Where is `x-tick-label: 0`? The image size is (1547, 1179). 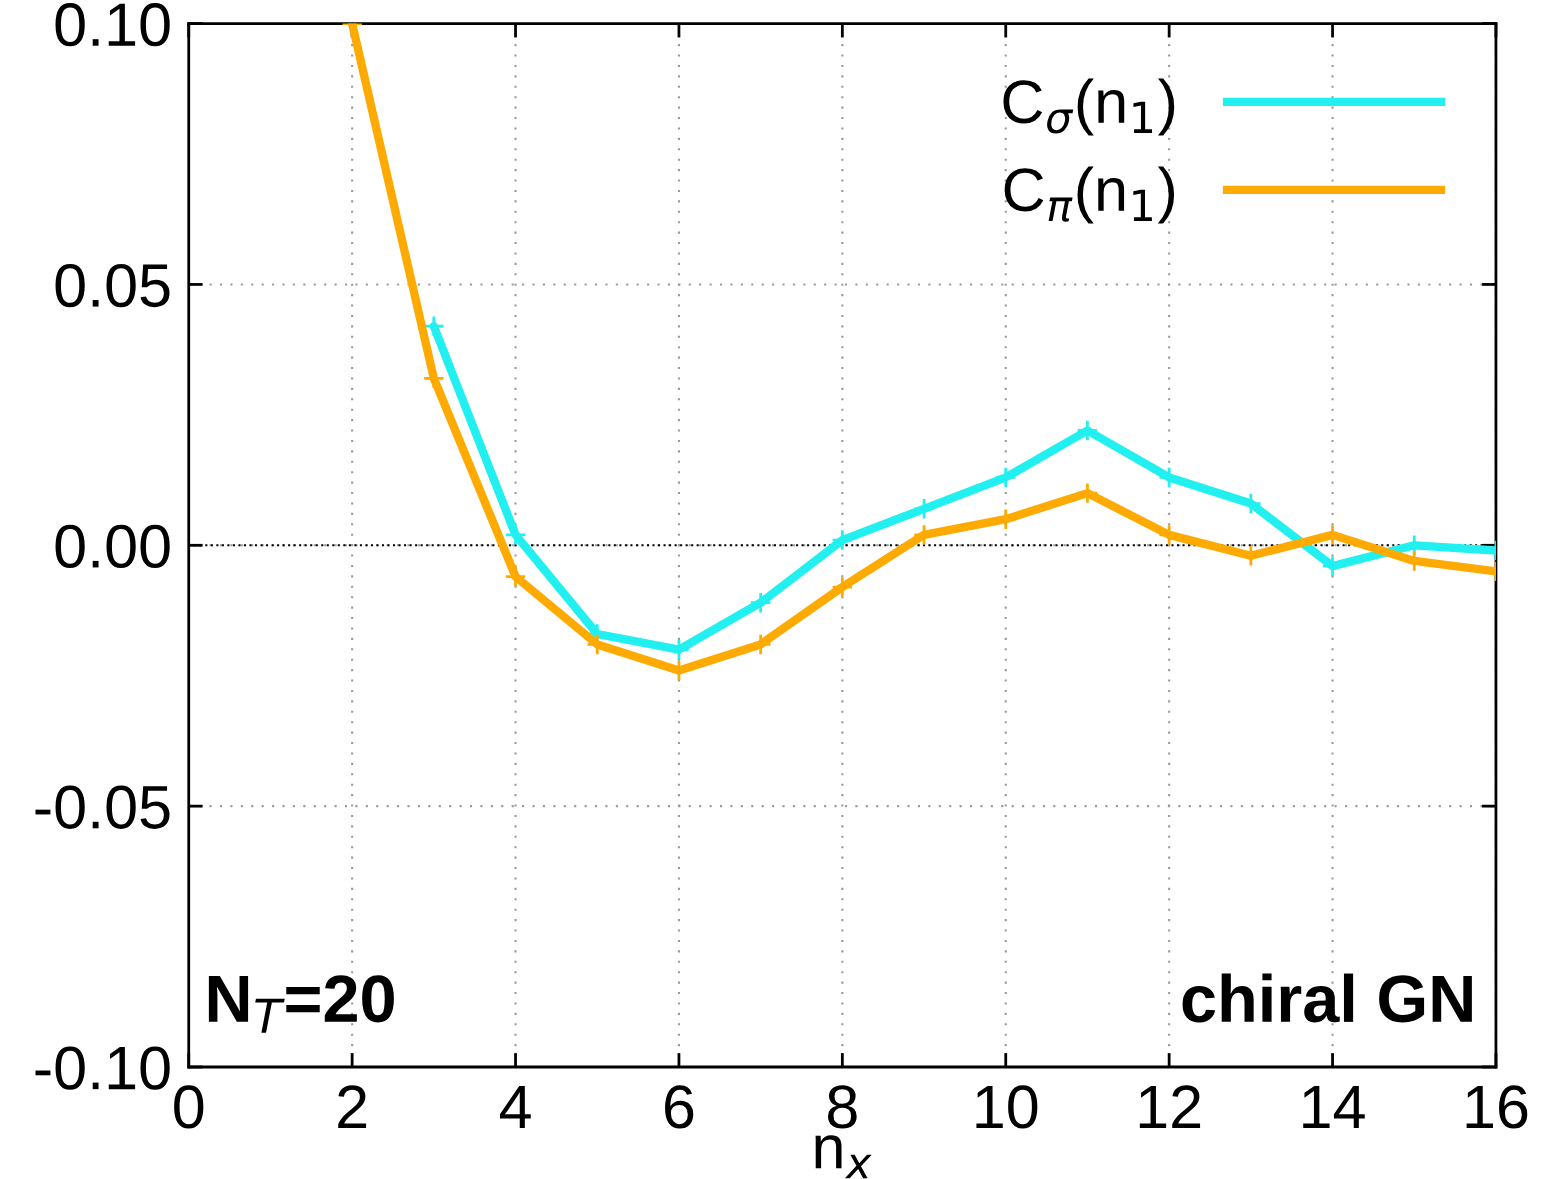 x-tick-label: 0 is located at coordinates (189, 1107).